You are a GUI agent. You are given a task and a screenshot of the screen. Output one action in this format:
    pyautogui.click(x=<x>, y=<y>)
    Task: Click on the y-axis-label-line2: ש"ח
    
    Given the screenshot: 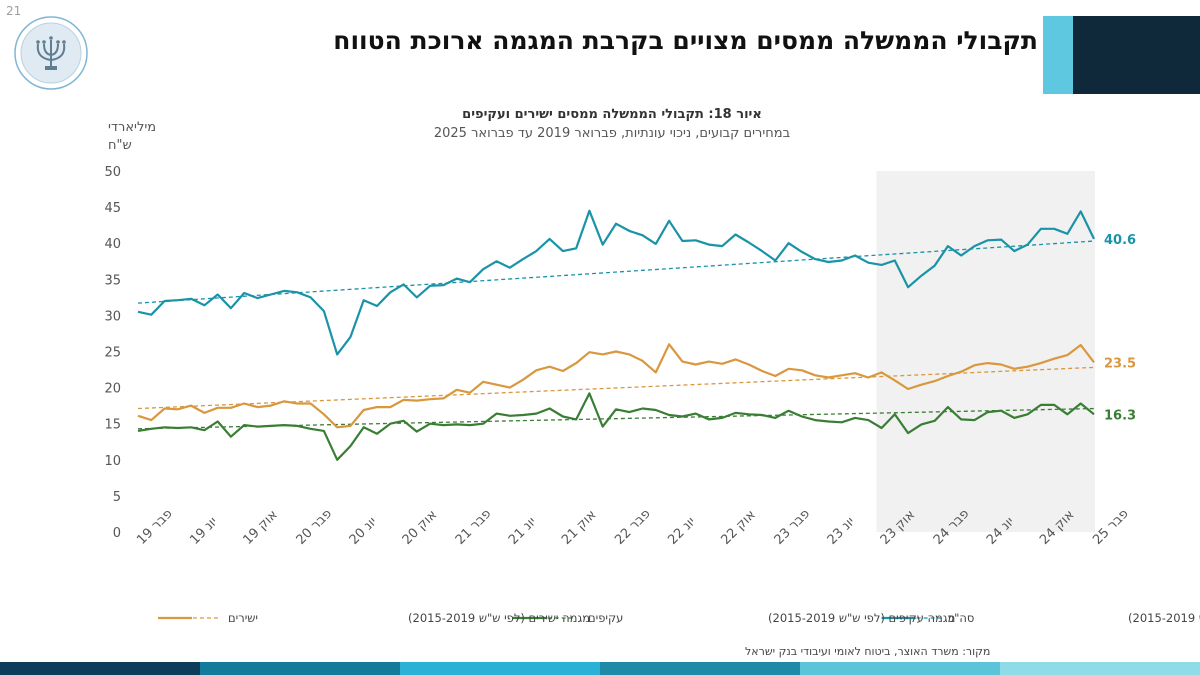 What is the action you would take?
    pyautogui.click(x=120, y=145)
    